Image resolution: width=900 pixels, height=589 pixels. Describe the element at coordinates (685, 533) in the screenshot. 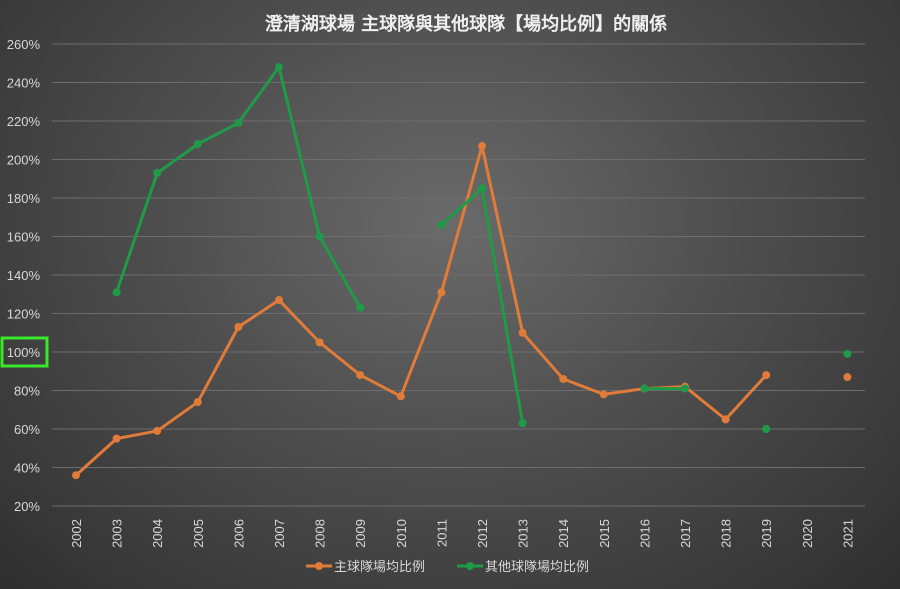

I see `x-tick-label: 2017` at that location.